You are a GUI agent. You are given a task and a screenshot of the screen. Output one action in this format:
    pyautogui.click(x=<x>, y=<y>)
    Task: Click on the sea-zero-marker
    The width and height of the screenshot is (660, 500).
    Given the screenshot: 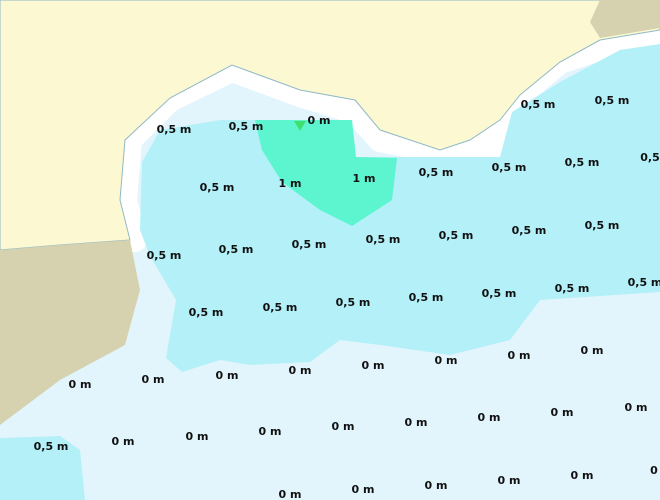 What is the action you would take?
    pyautogui.click(x=300, y=126)
    